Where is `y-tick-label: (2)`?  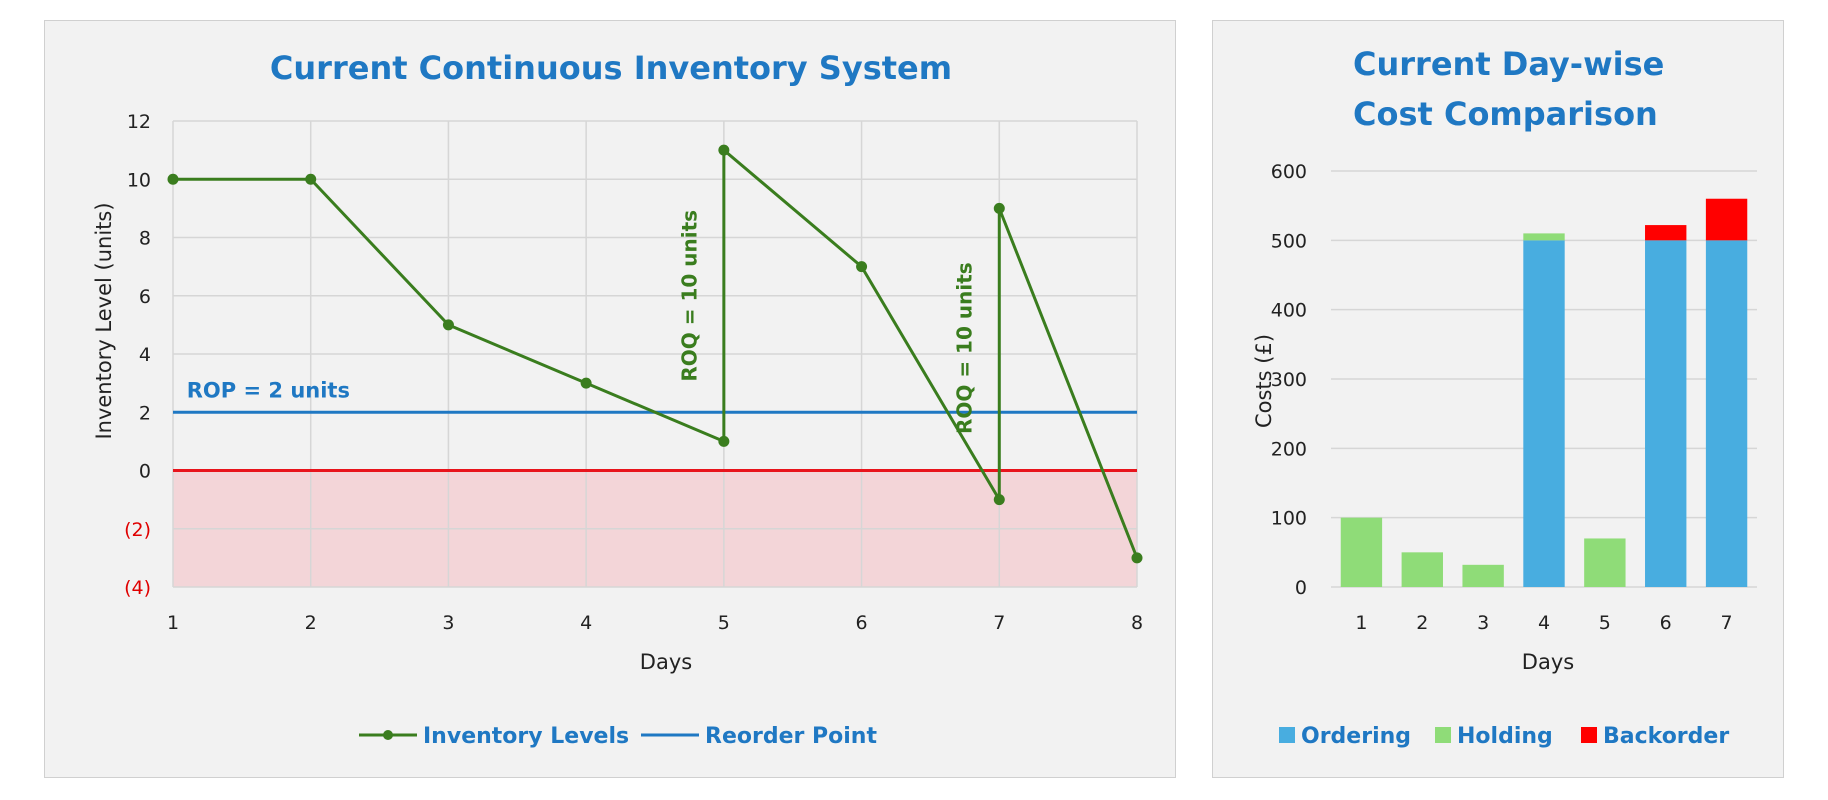
y-tick-label: (2) is located at coordinates (137, 530).